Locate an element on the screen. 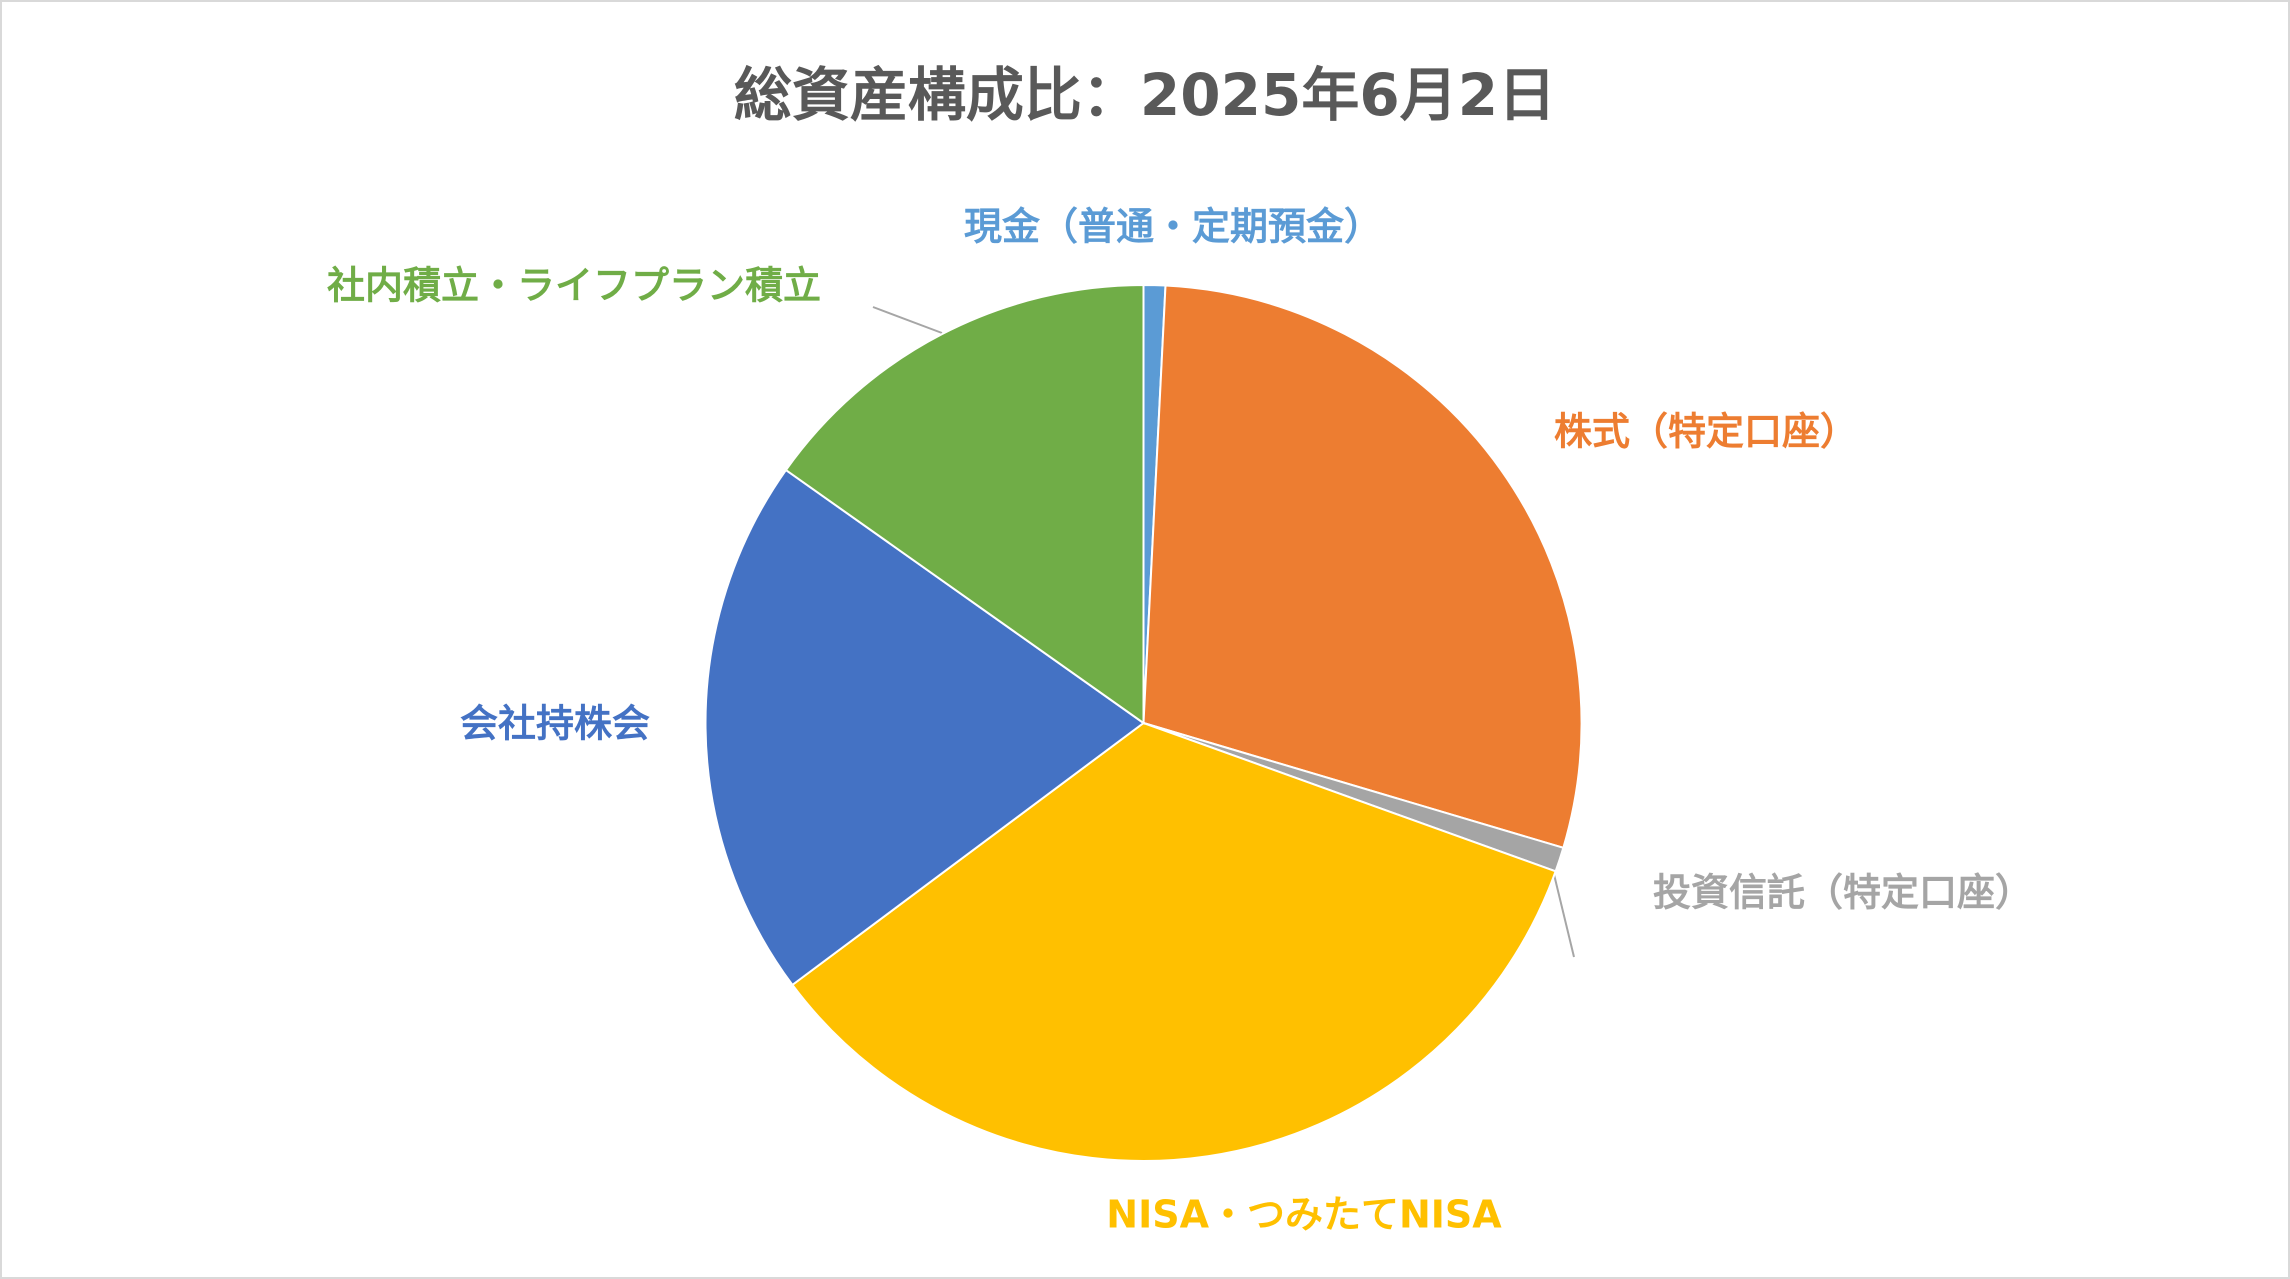 Image resolution: width=2290 pixels, height=1279 pixels. slice-label: 会社持株会 is located at coordinates (555, 724).